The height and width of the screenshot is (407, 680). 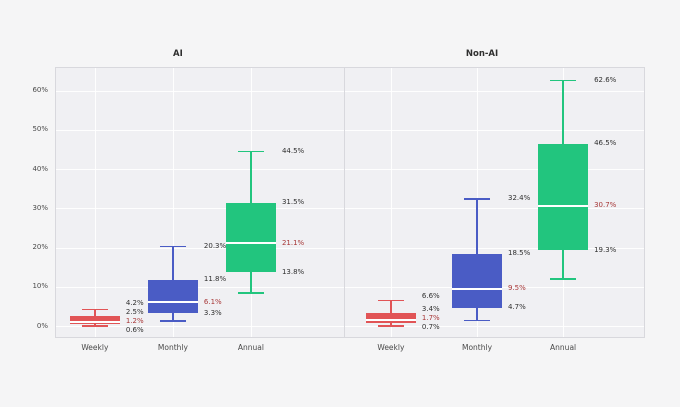 What do you see at coordinates (517, 307) in the screenshot?
I see `annotation-q1-non-ai-monthly: 4.7%` at bounding box center [517, 307].